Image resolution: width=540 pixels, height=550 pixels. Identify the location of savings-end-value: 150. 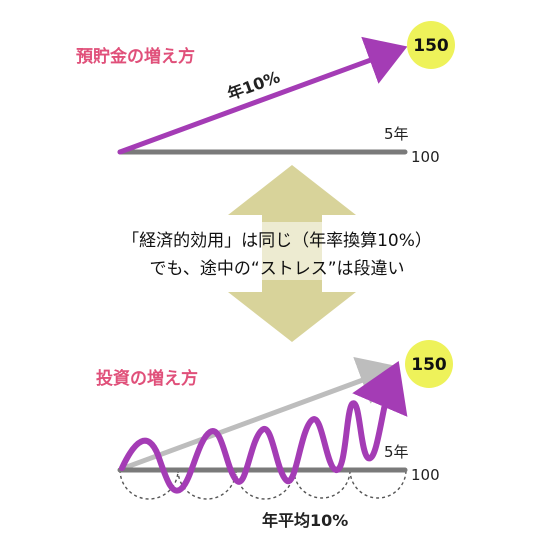
(431, 46).